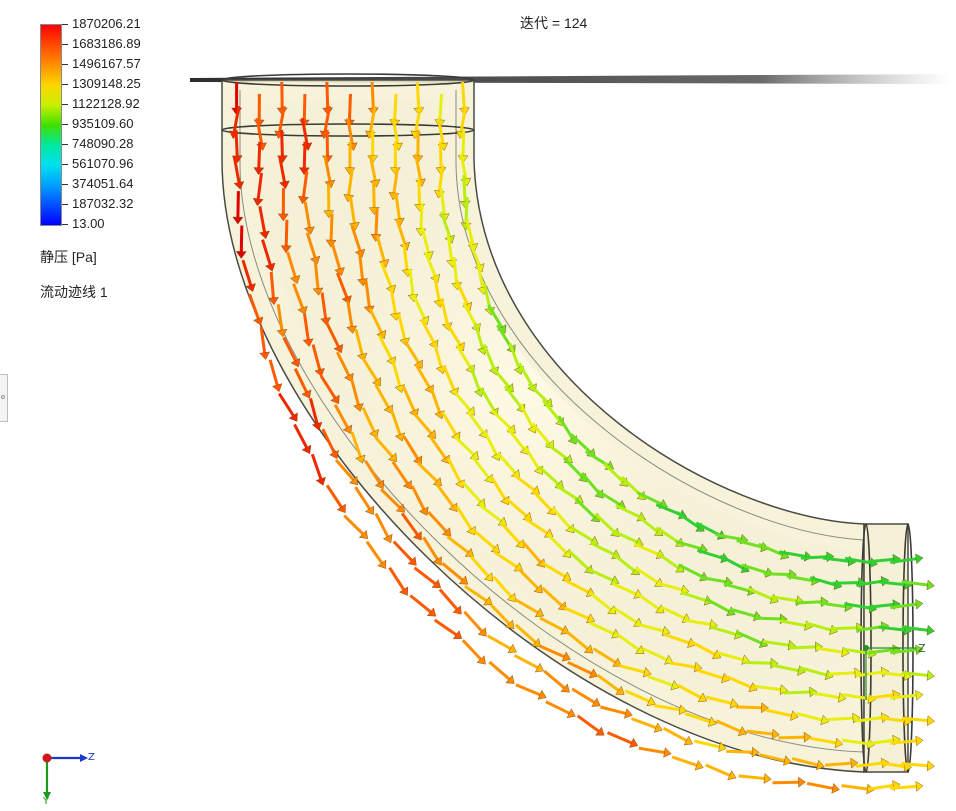 Image resolution: width=956 pixels, height=811 pixels. I want to click on legend-level-label: 187032.32, so click(102, 204).